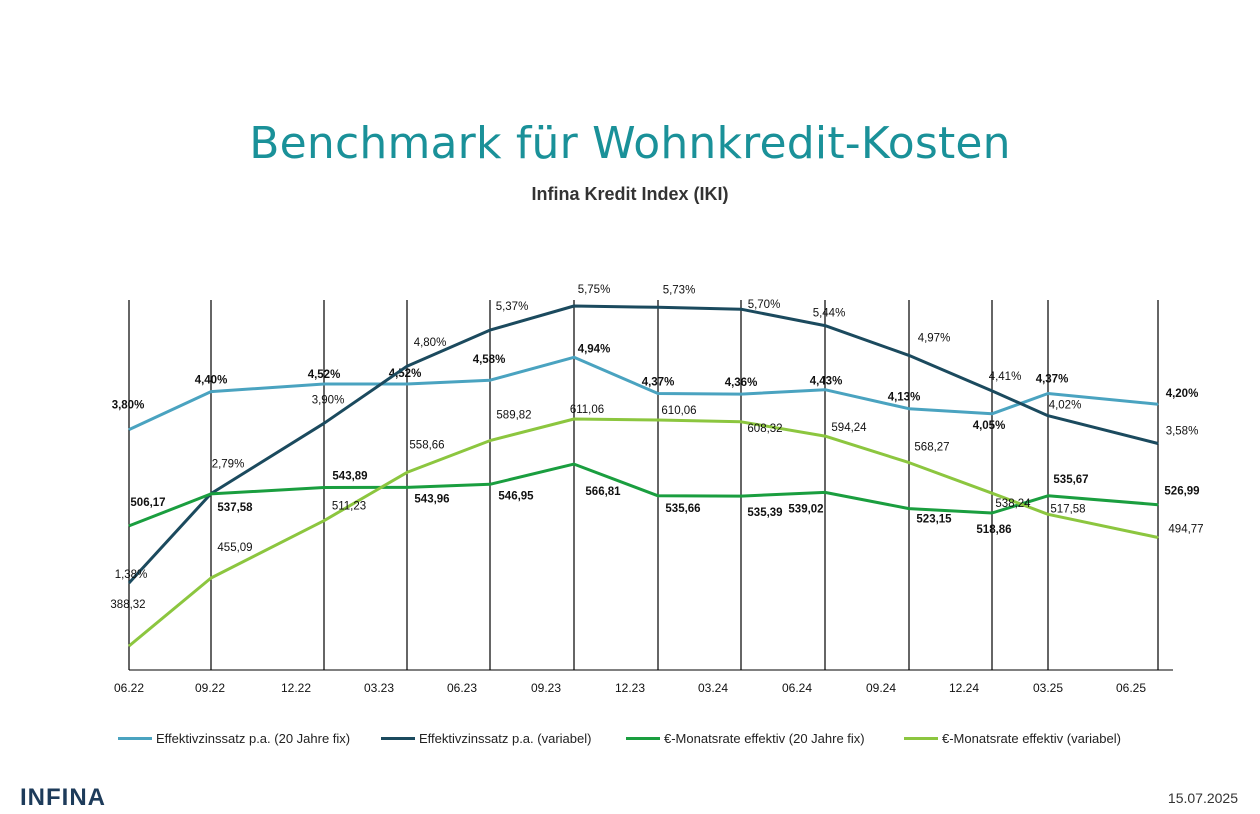  What do you see at coordinates (131, 575) in the screenshot?
I see `data-label-1-0: 1,38%` at bounding box center [131, 575].